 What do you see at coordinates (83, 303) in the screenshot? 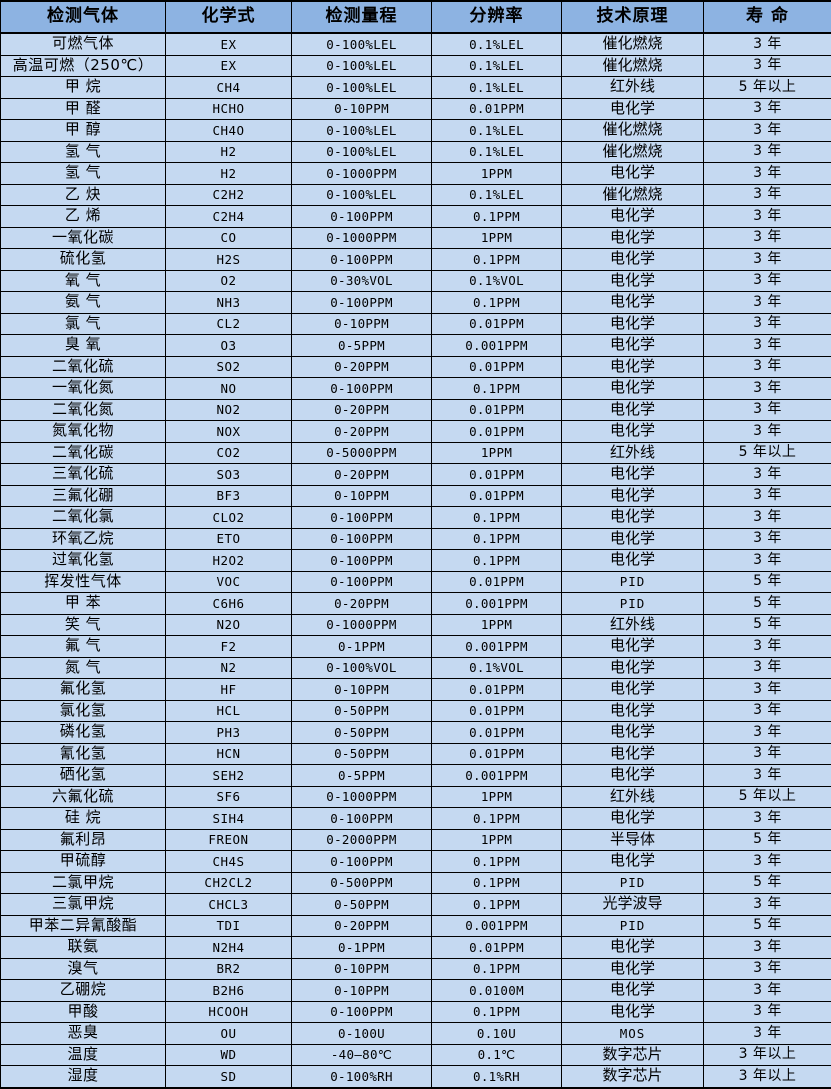
I see `cell-gas: 氨 气` at bounding box center [83, 303].